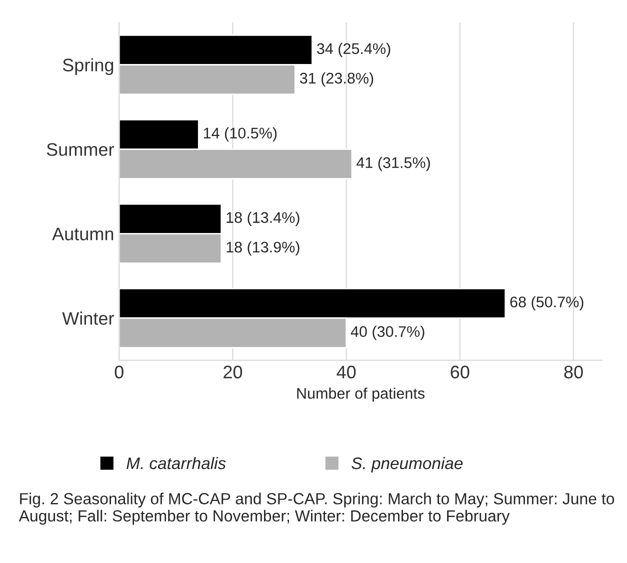 The image size is (627, 563). Describe the element at coordinates (393, 164) in the screenshot. I see `data-label: 41 (31.5%)` at that location.